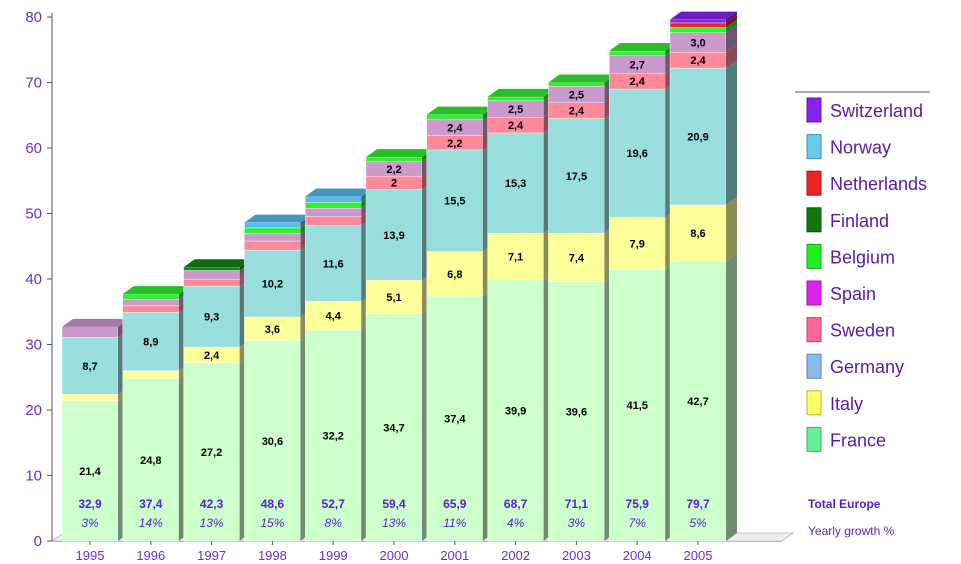 This screenshot has height=564, width=961. I want to click on total-label: 65,9, so click(455, 504).